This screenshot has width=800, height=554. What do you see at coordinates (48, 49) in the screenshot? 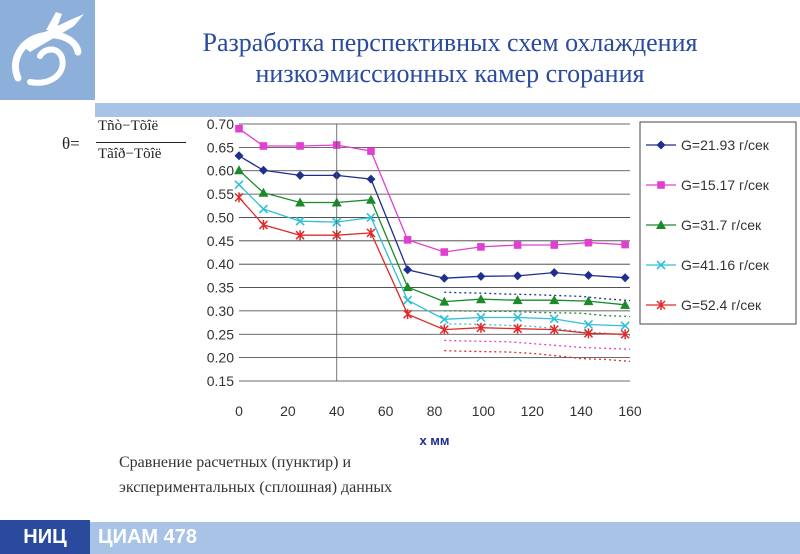
I see `ciam-logo-icon` at bounding box center [48, 49].